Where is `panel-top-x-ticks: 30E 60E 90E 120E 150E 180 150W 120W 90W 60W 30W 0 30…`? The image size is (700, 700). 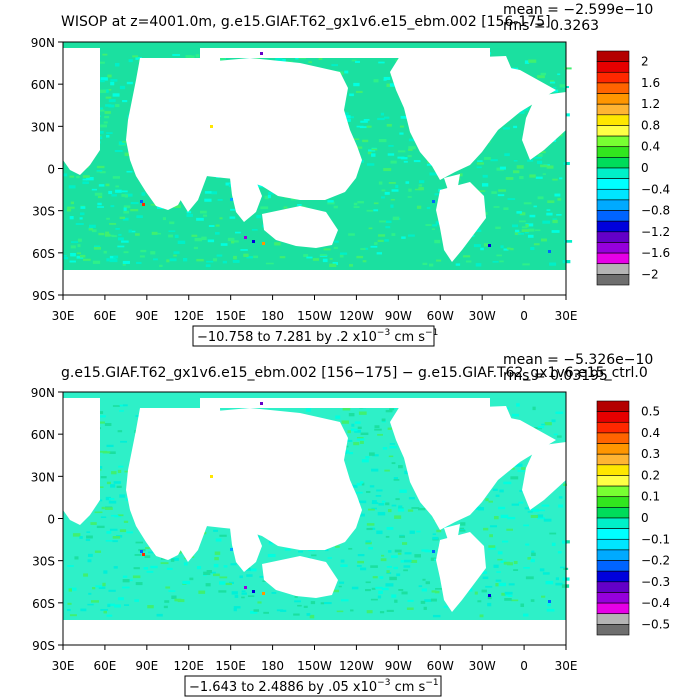
panel-top-x-ticks: 30E 60E 90E 120E 150E 180 150W 120W 90W 60W 30W 0 30… is located at coordinates (314, 309).